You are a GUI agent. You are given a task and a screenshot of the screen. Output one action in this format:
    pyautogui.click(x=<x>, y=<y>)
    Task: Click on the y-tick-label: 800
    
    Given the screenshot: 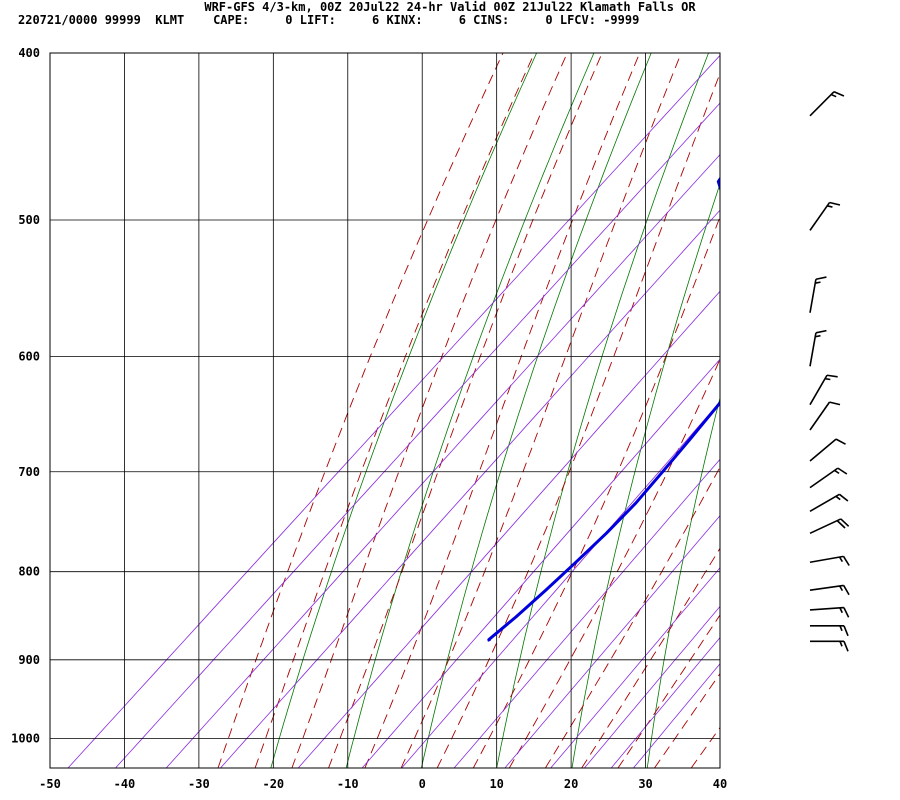 What is the action you would take?
    pyautogui.click(x=29, y=572)
    